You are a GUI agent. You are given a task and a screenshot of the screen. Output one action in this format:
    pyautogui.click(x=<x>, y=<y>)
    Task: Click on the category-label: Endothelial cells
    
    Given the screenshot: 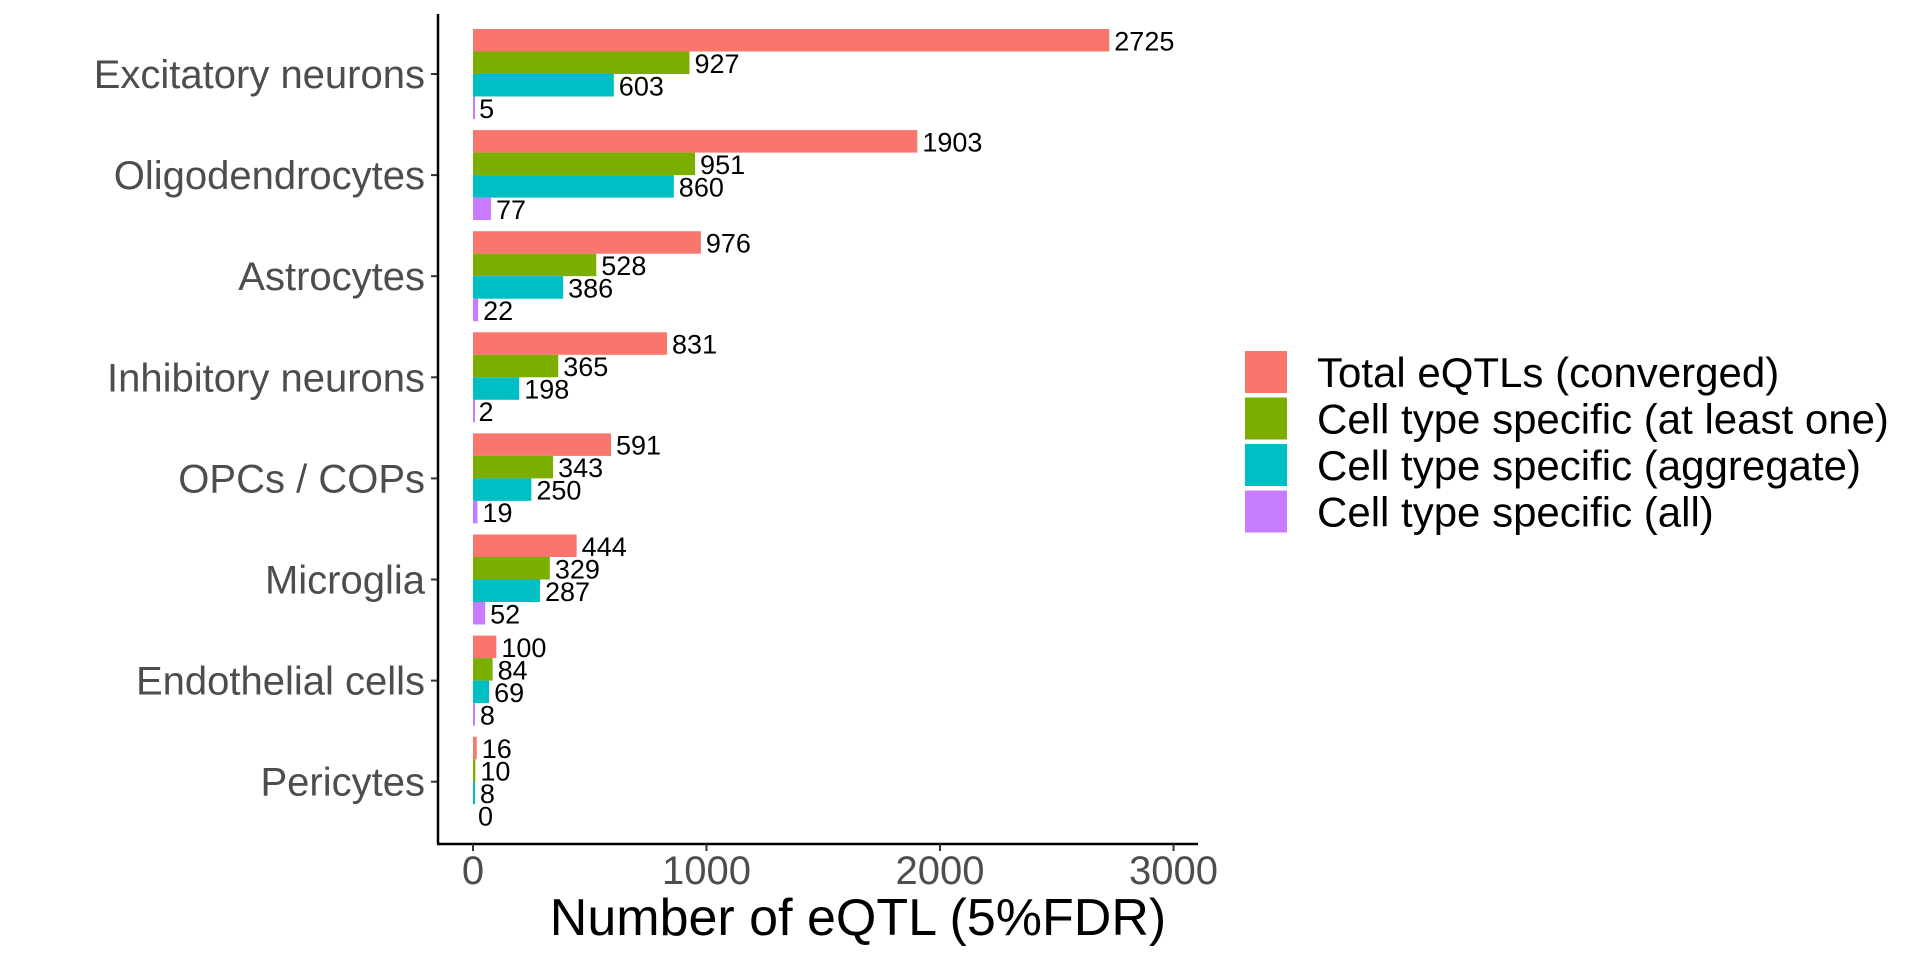 What is the action you would take?
    pyautogui.click(x=280, y=682)
    